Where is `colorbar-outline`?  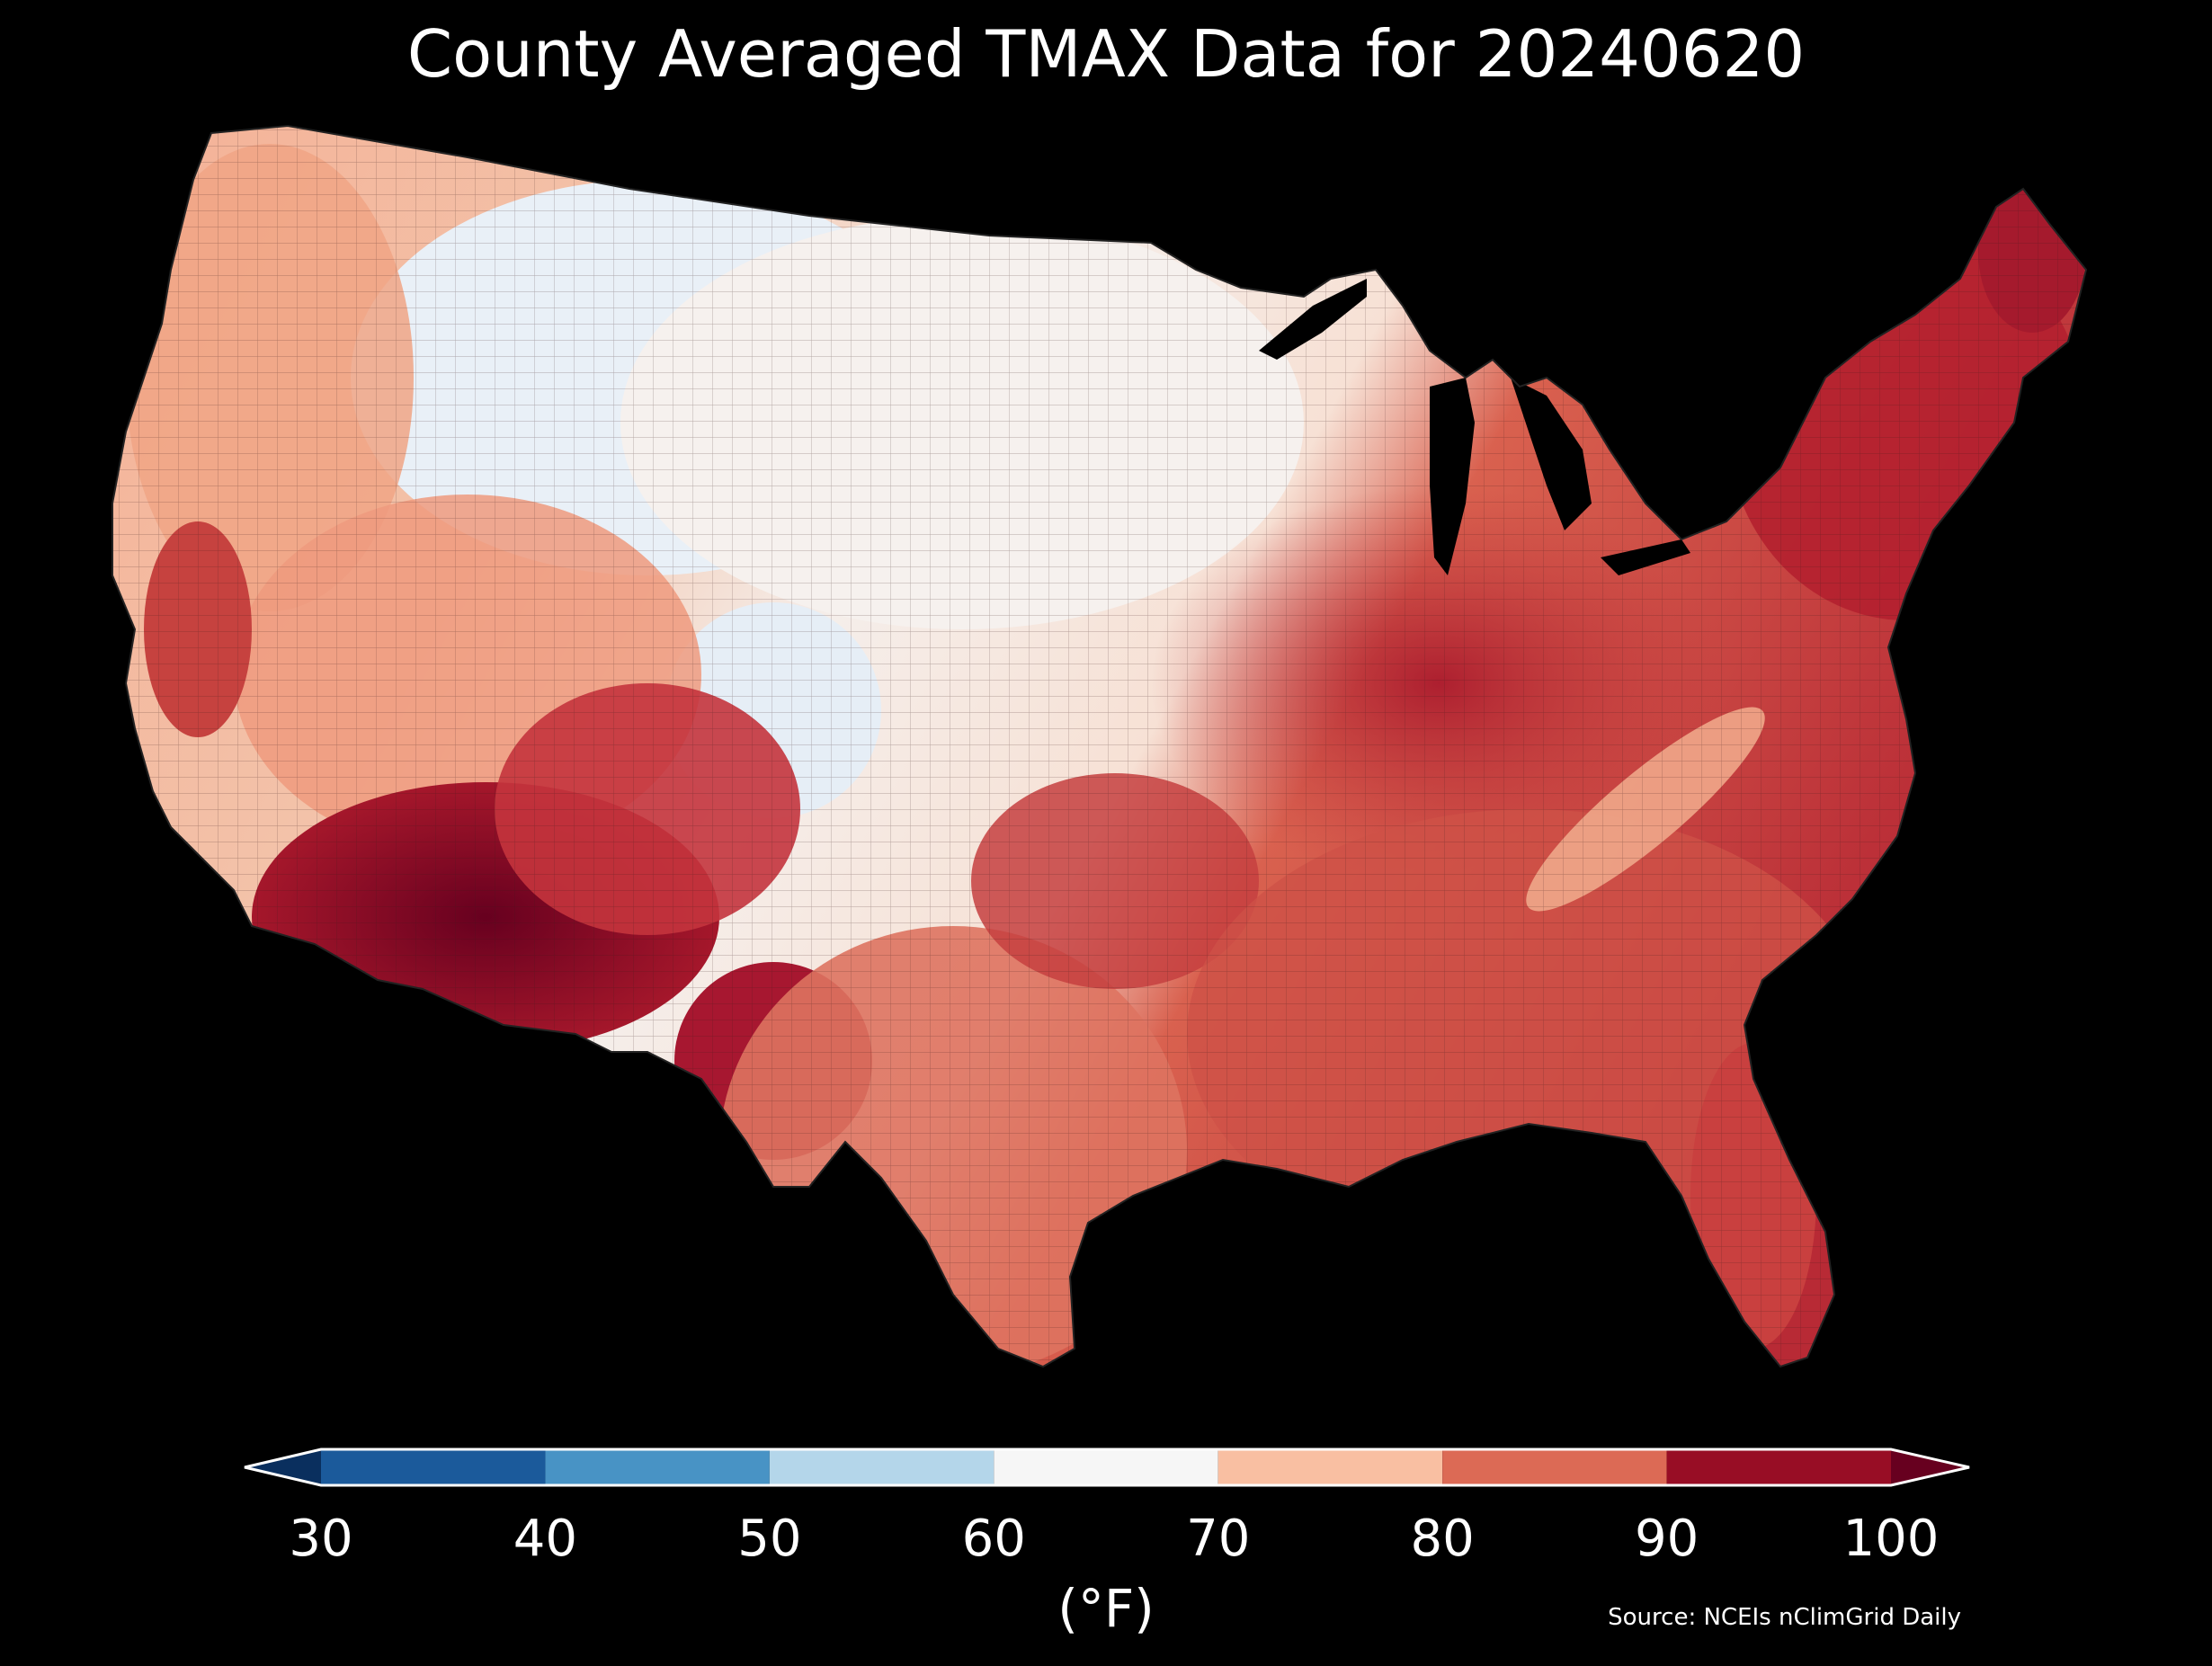
colorbar-outline is located at coordinates (1107, 1468).